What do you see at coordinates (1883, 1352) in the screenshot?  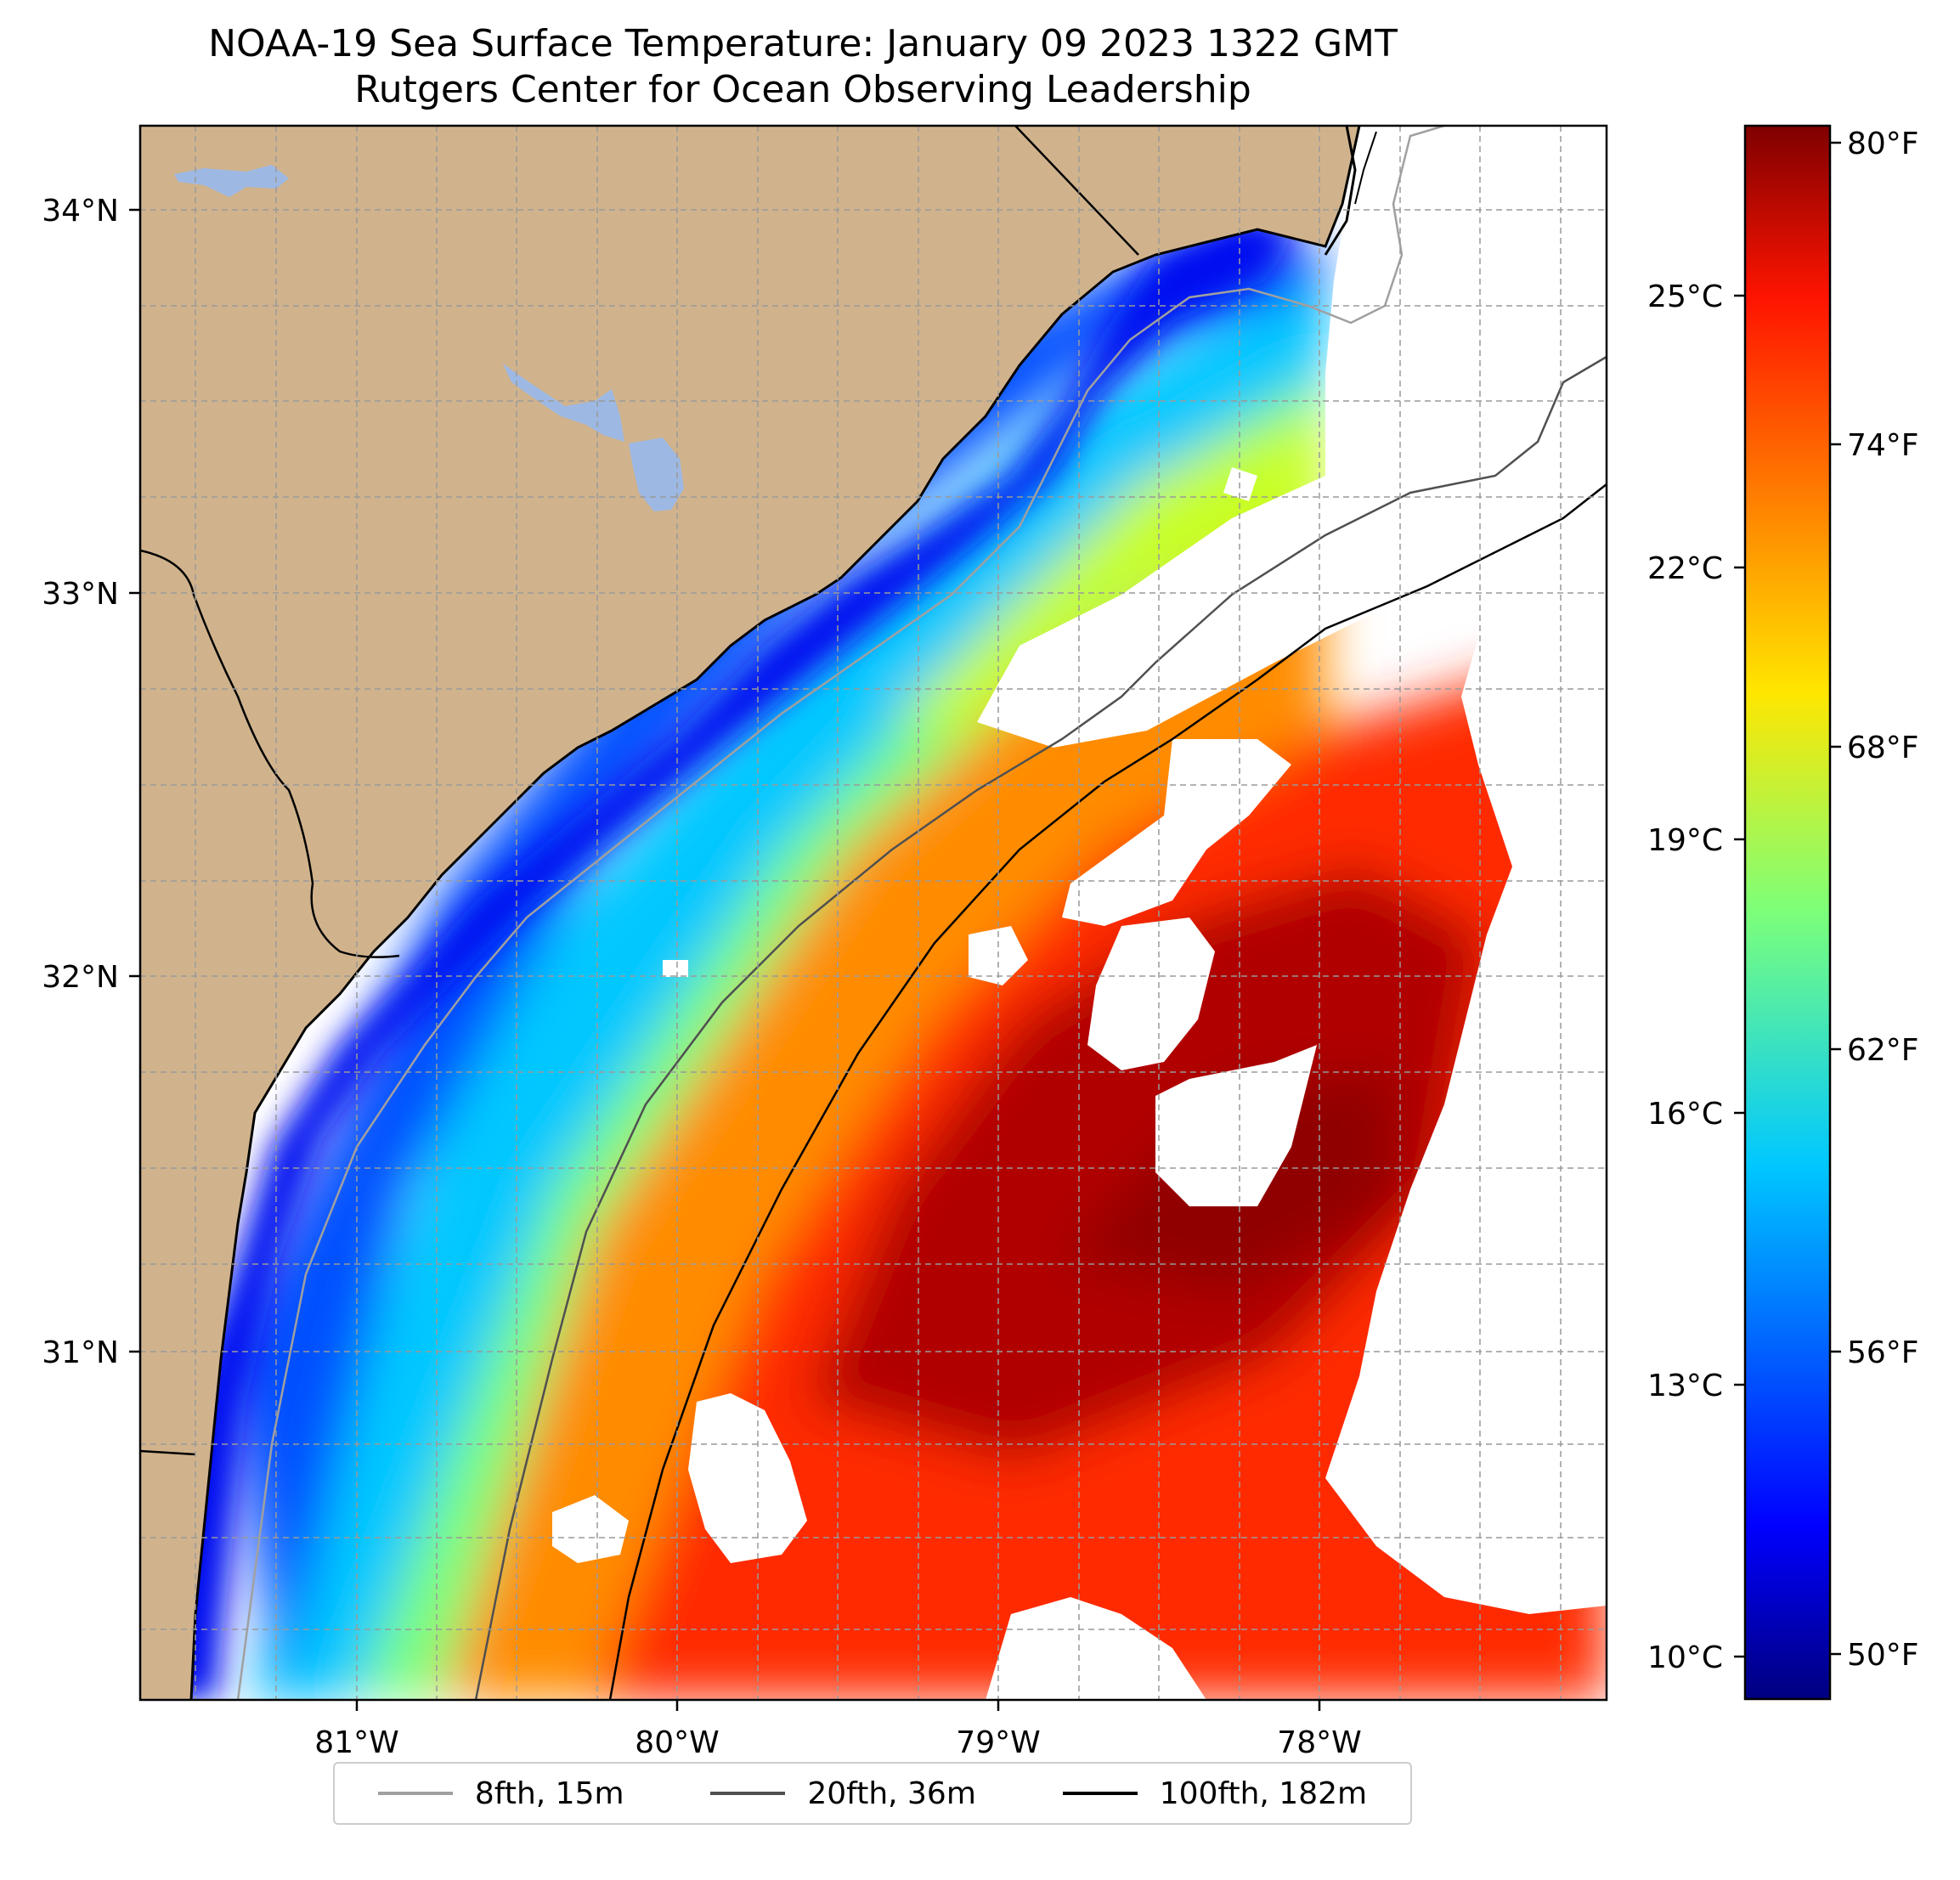 I see `colorbar-fahrenheit-label: 56°F` at bounding box center [1883, 1352].